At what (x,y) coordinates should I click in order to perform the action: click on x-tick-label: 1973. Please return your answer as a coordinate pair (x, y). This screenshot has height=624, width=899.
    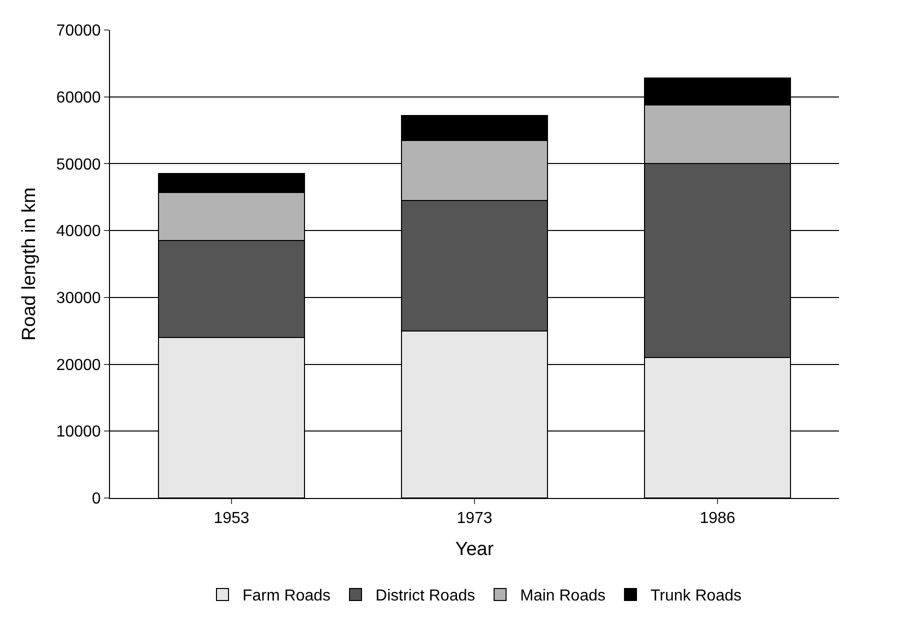
    Looking at the image, I should click on (474, 519).